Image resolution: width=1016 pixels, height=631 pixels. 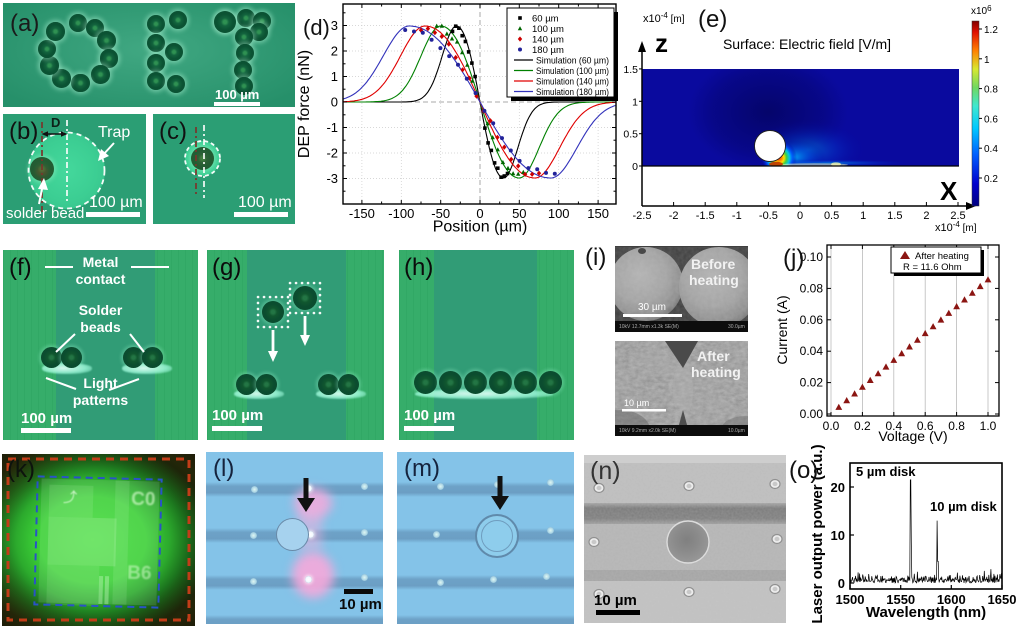 What do you see at coordinates (812, 351) in the screenshot?
I see `svg-text: 0.04` at bounding box center [812, 351].